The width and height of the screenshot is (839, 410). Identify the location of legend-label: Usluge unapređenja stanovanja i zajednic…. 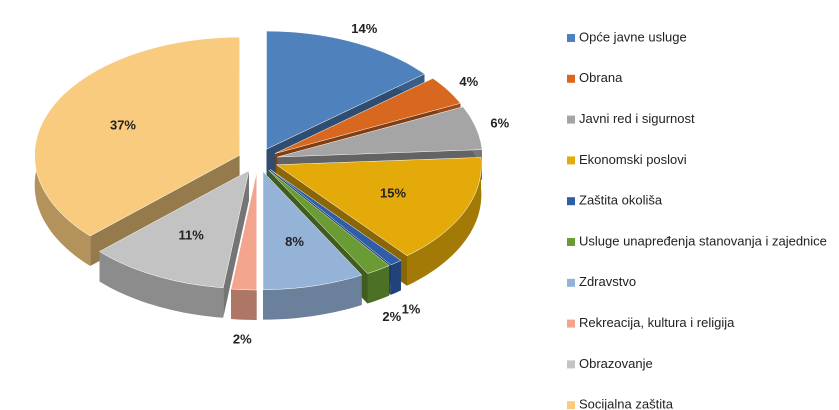
(703, 240).